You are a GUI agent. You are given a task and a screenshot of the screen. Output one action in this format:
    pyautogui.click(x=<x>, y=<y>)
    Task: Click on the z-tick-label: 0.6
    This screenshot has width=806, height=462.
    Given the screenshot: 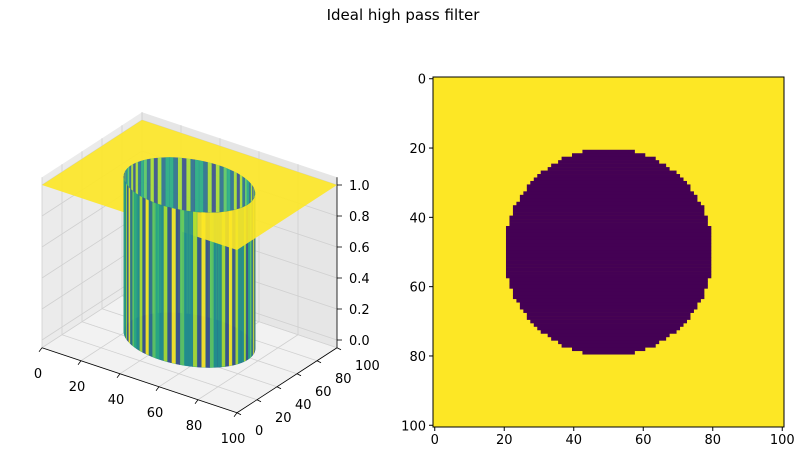 What is the action you would take?
    pyautogui.click(x=359, y=248)
    